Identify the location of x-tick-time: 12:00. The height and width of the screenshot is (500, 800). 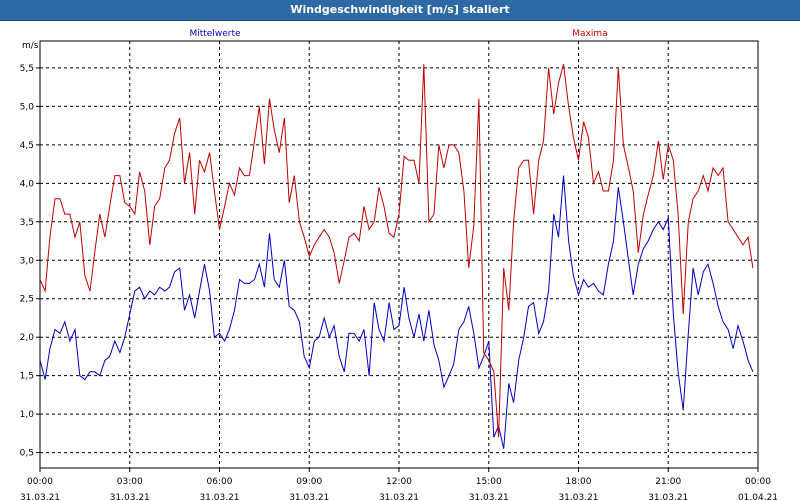
(399, 482).